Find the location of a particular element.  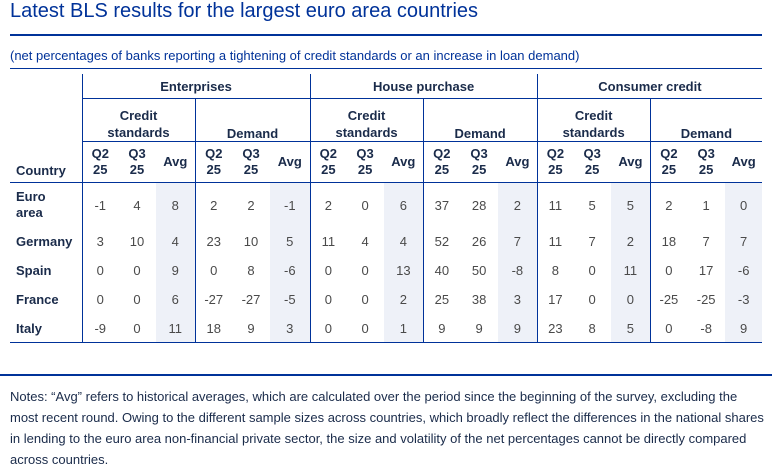

value-cell: -5 is located at coordinates (290, 299).